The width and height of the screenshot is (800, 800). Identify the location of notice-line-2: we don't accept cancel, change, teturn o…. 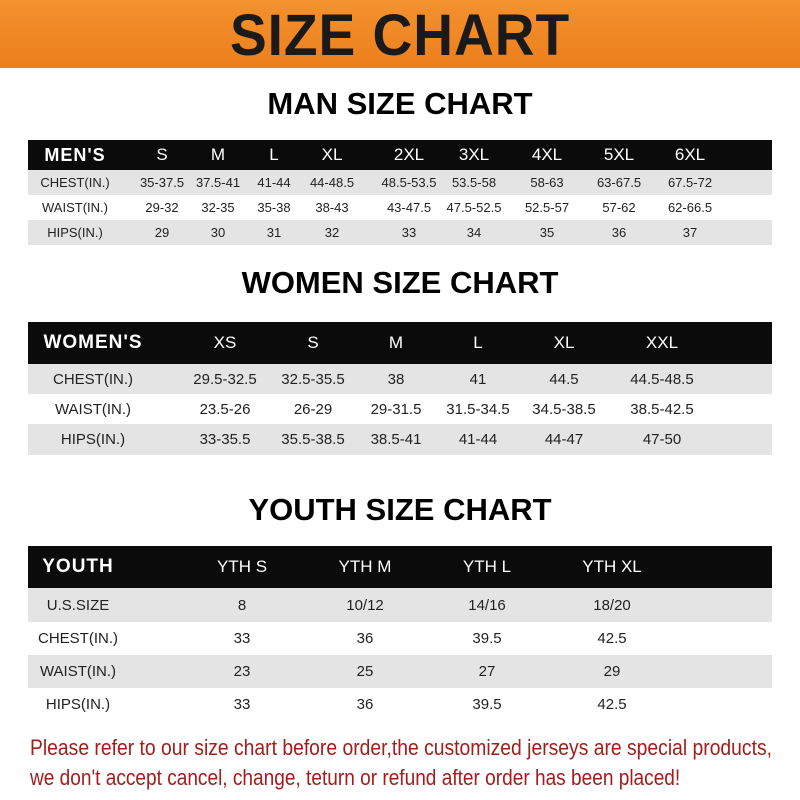
(355, 777).